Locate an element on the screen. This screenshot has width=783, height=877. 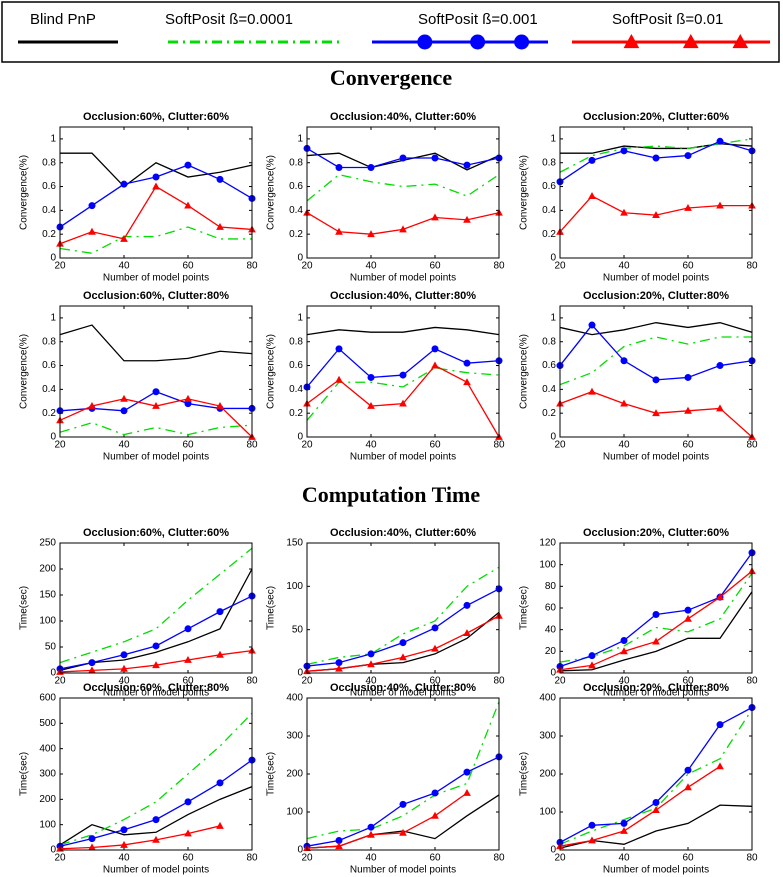
chart-title: Occlusion:20%, Clutter:60% is located at coordinates (656, 533).